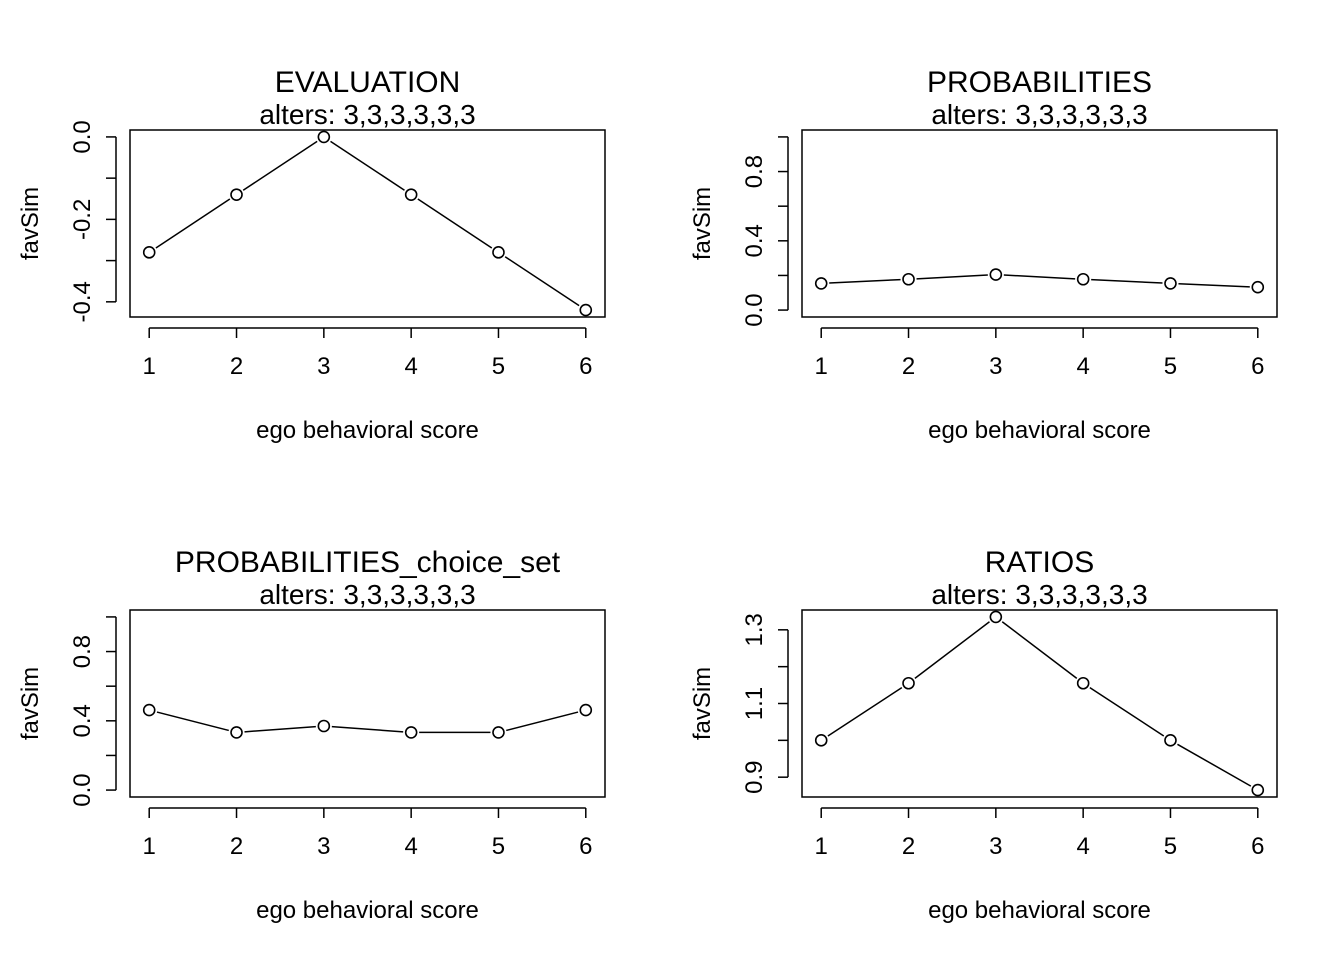 Image resolution: width=1344 pixels, height=960 pixels. I want to click on y-tick-label: -0.2, so click(82, 219).